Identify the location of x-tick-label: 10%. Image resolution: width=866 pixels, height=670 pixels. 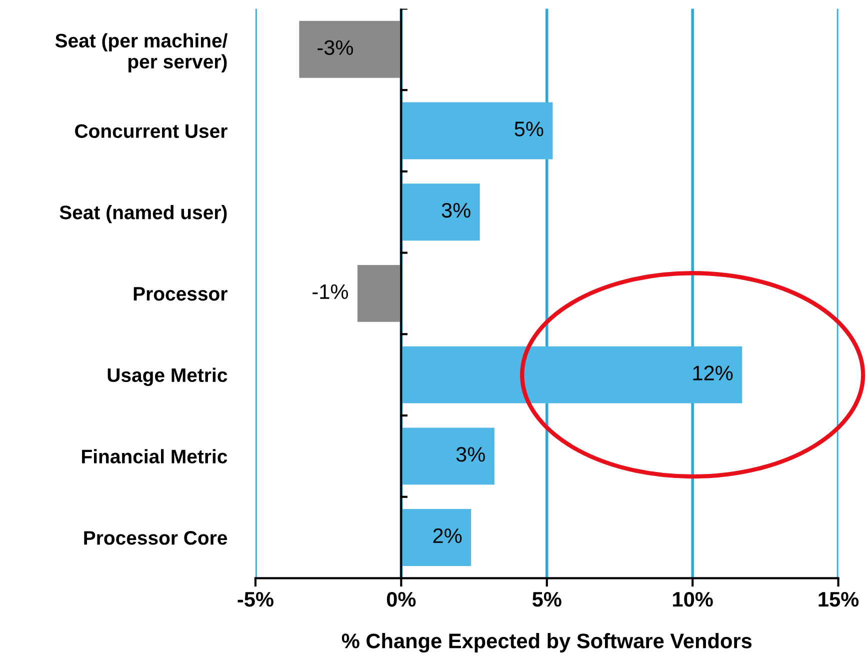
(693, 599).